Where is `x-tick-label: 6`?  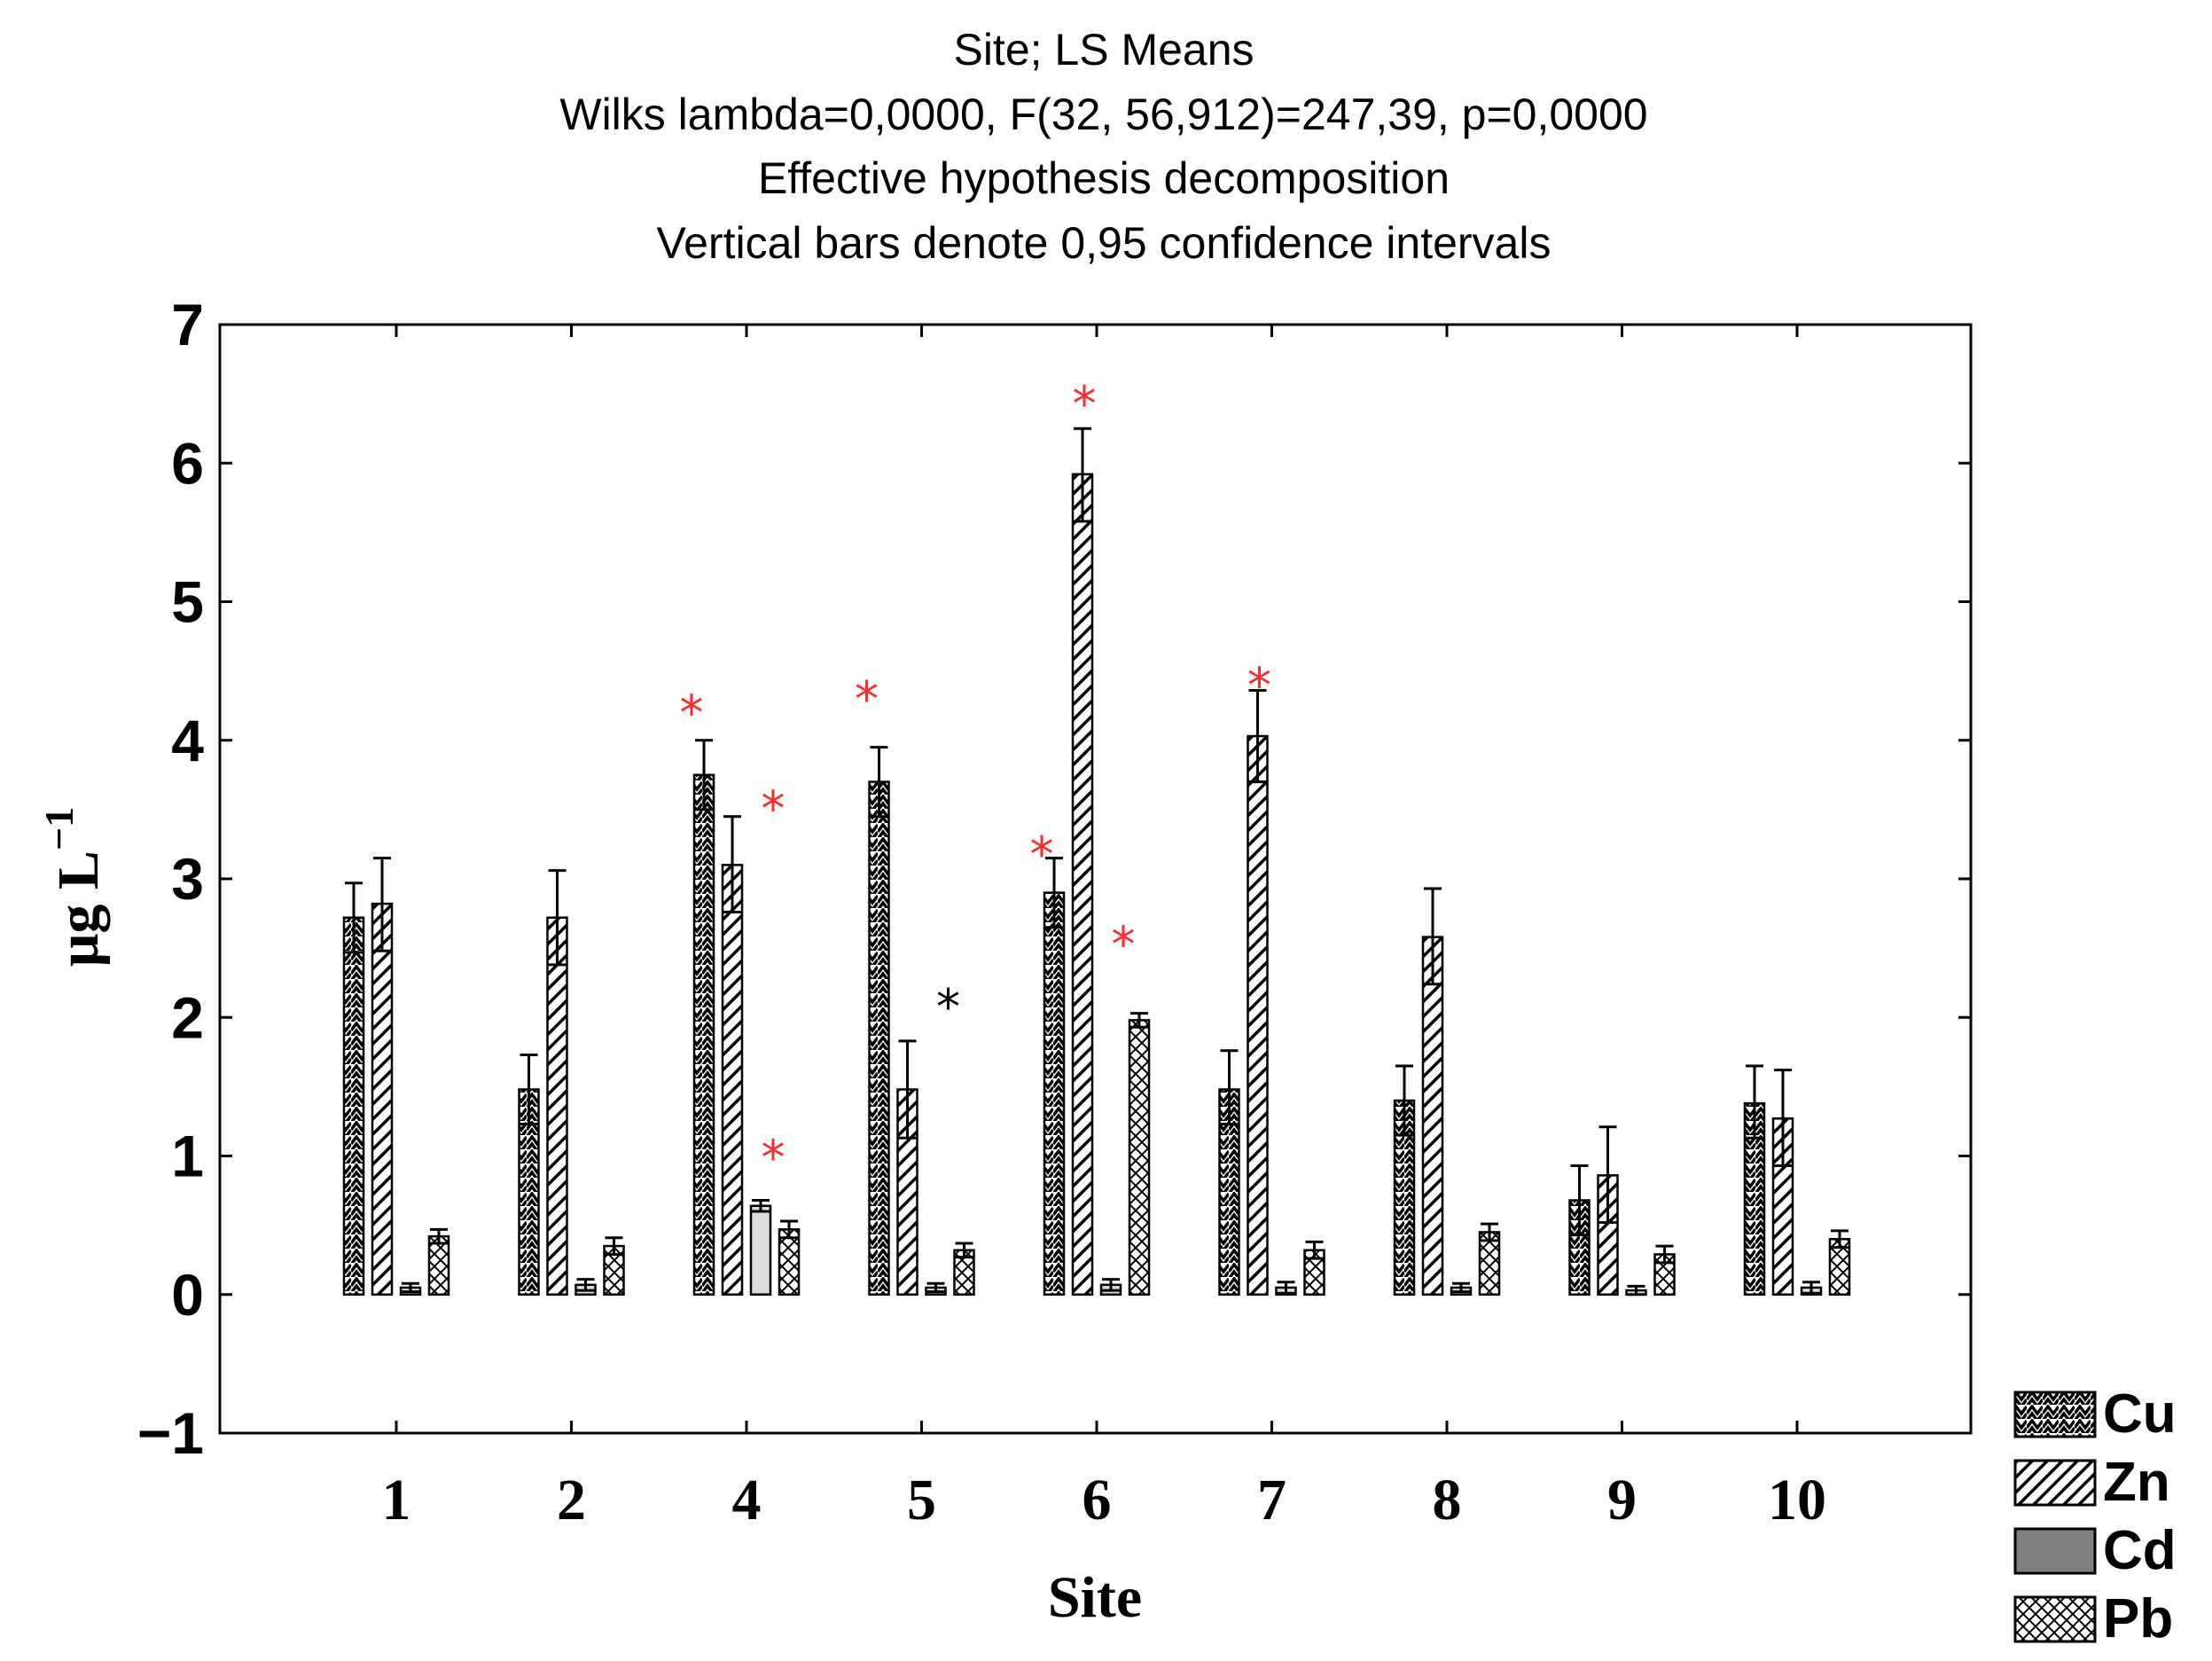 x-tick-label: 6 is located at coordinates (1097, 1500).